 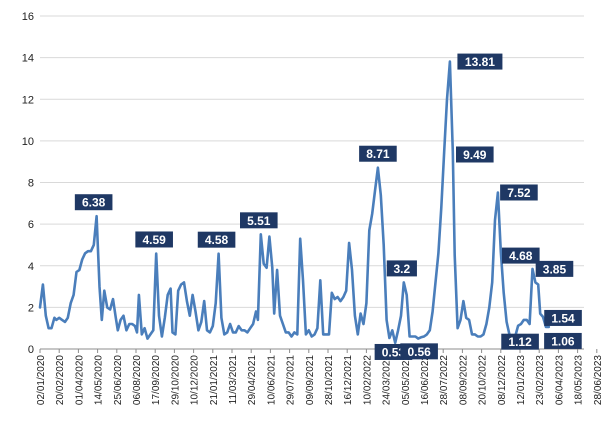 I want to click on data-callout: 6.38, so click(x=93, y=202).